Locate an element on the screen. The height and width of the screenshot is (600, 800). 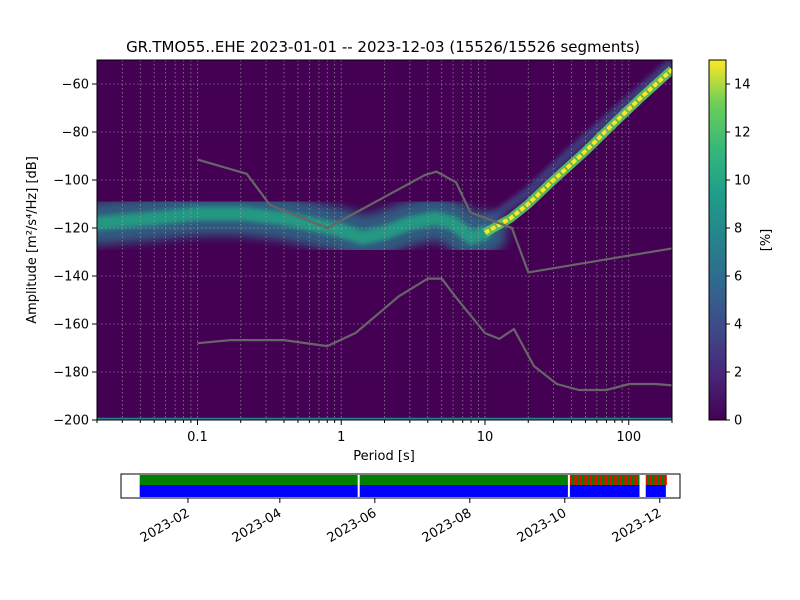
timeline-tick-label: 2023-06 is located at coordinates (352, 526).